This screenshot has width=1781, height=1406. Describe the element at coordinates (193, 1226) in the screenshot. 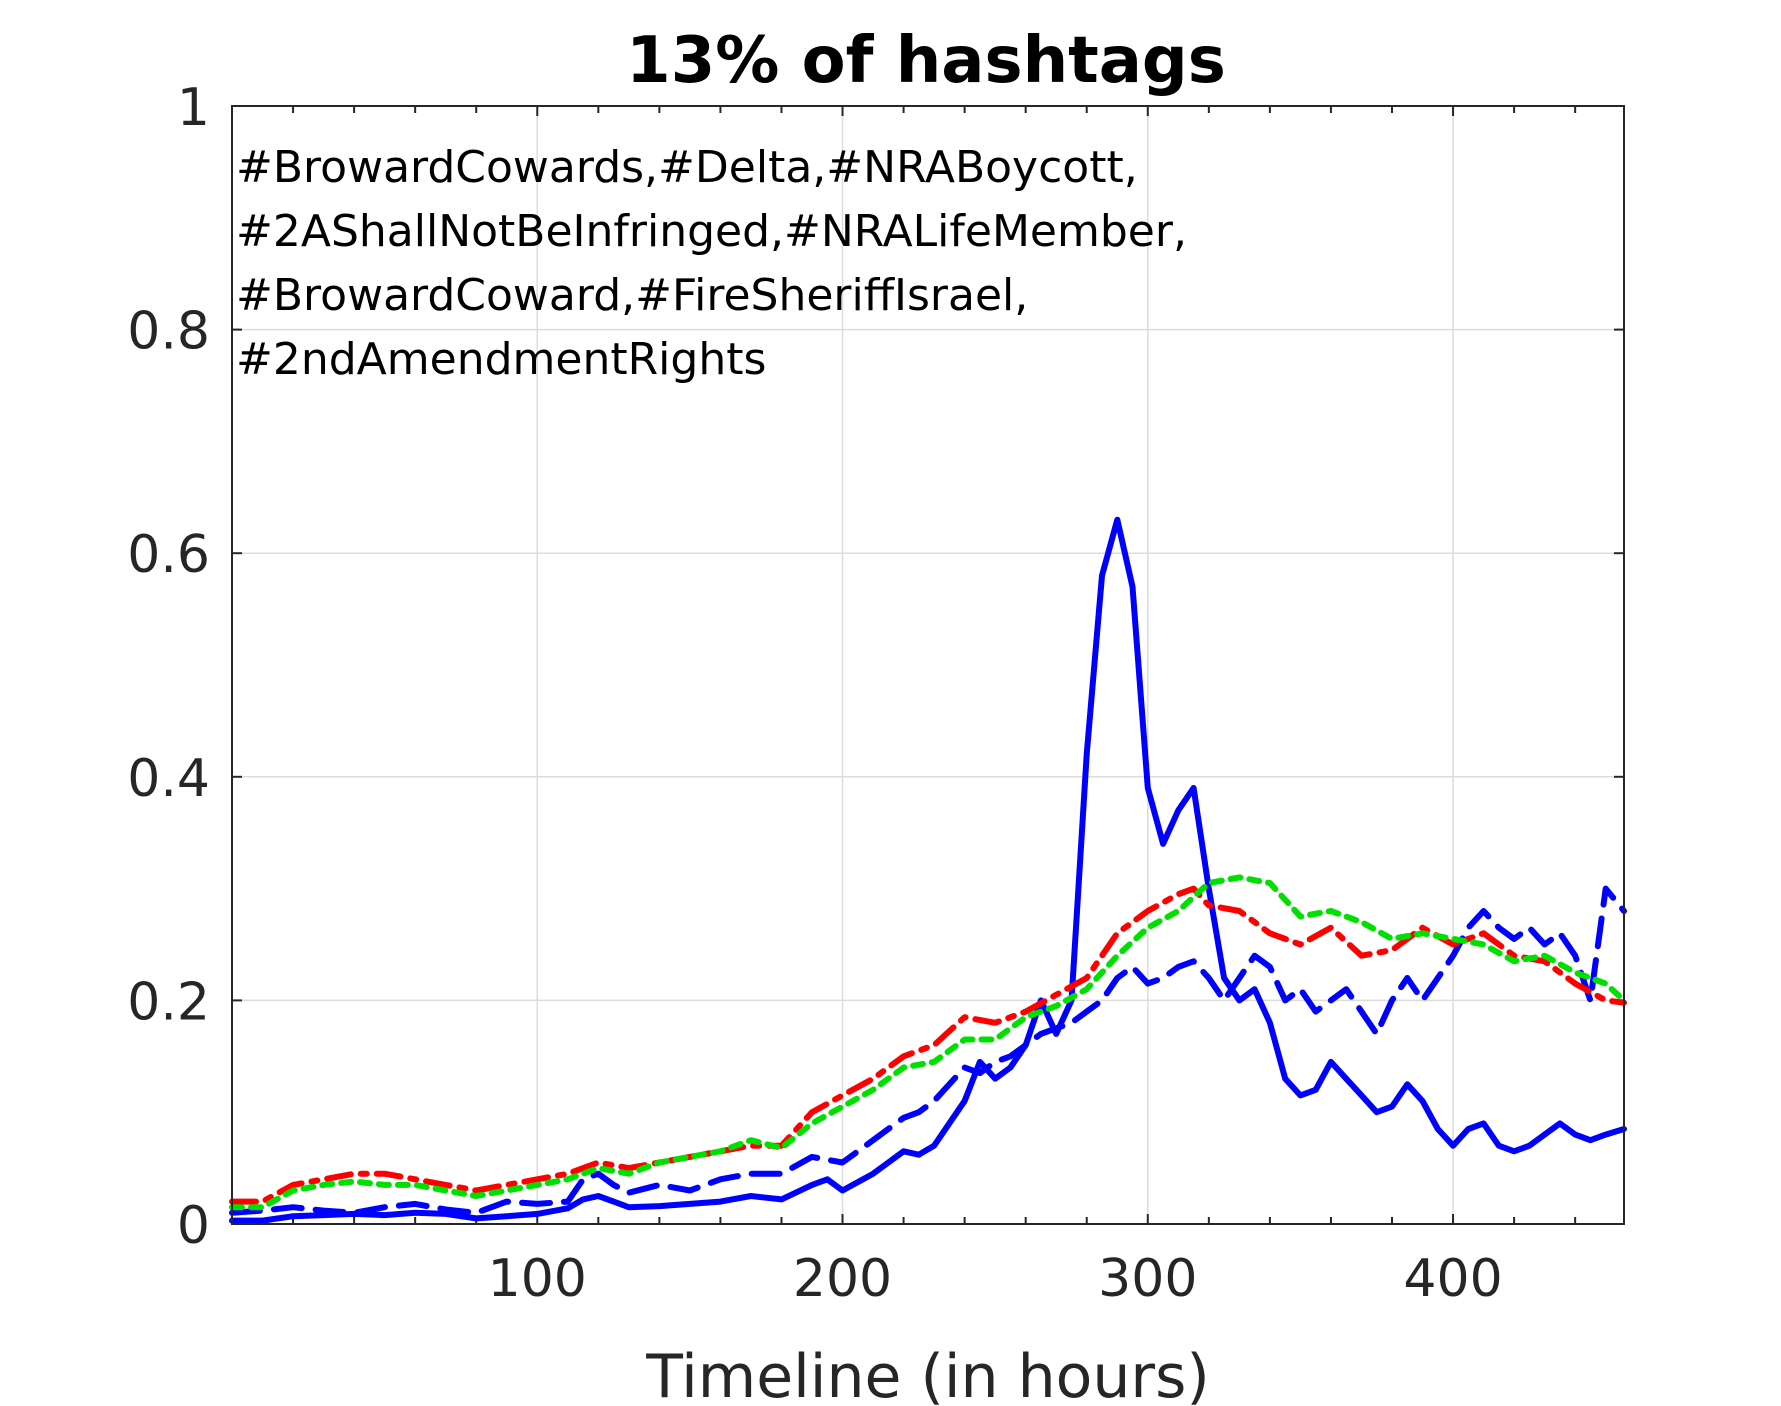

I see `y-tick-label: 0` at that location.